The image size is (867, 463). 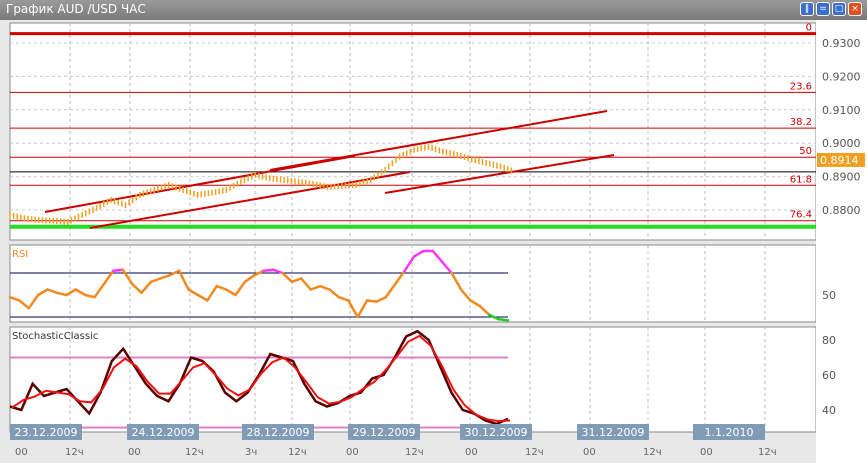 I want to click on date-label: 23.12.2009, so click(x=46, y=432).